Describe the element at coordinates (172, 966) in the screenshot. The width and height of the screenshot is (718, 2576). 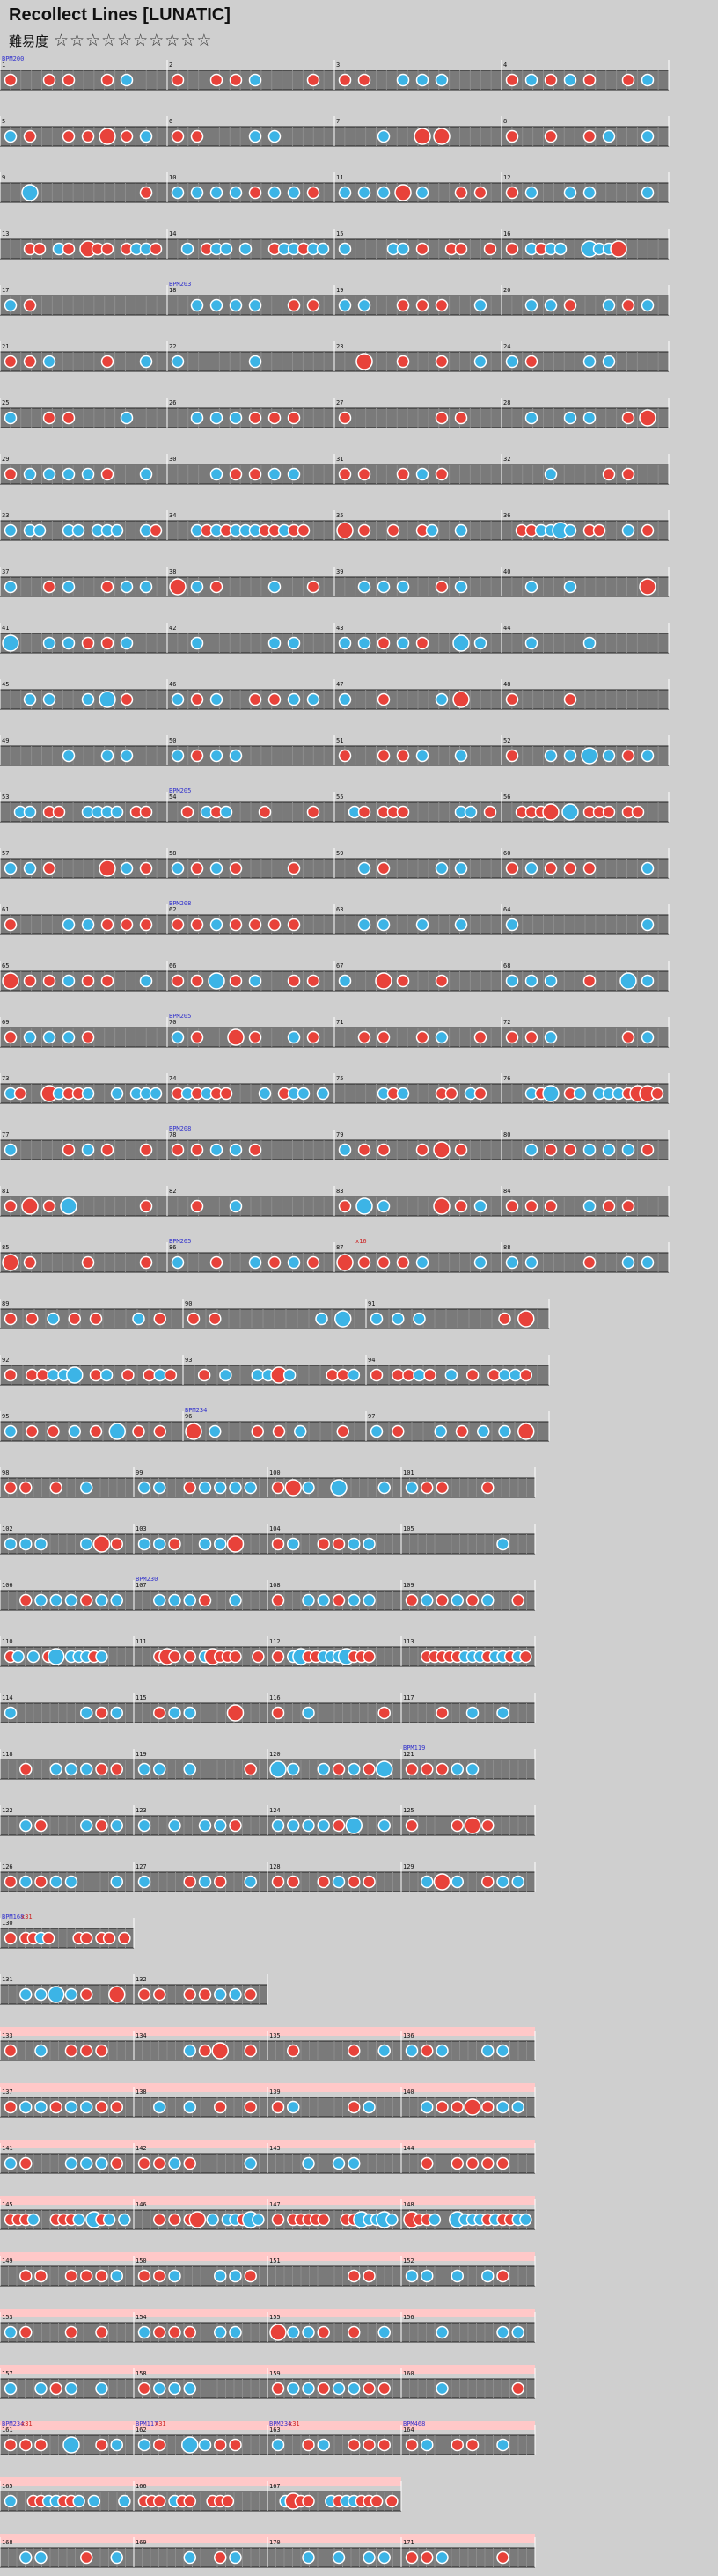
I see `measure-number: 66` at that location.